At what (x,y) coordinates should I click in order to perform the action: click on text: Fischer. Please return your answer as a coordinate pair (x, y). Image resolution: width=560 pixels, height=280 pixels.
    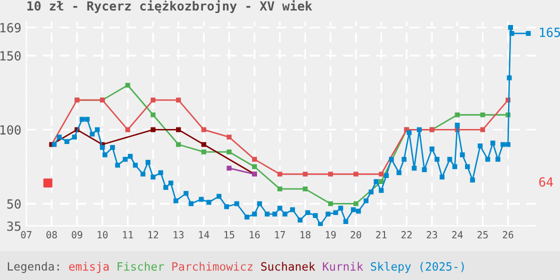
    Looking at the image, I should click on (141, 266).